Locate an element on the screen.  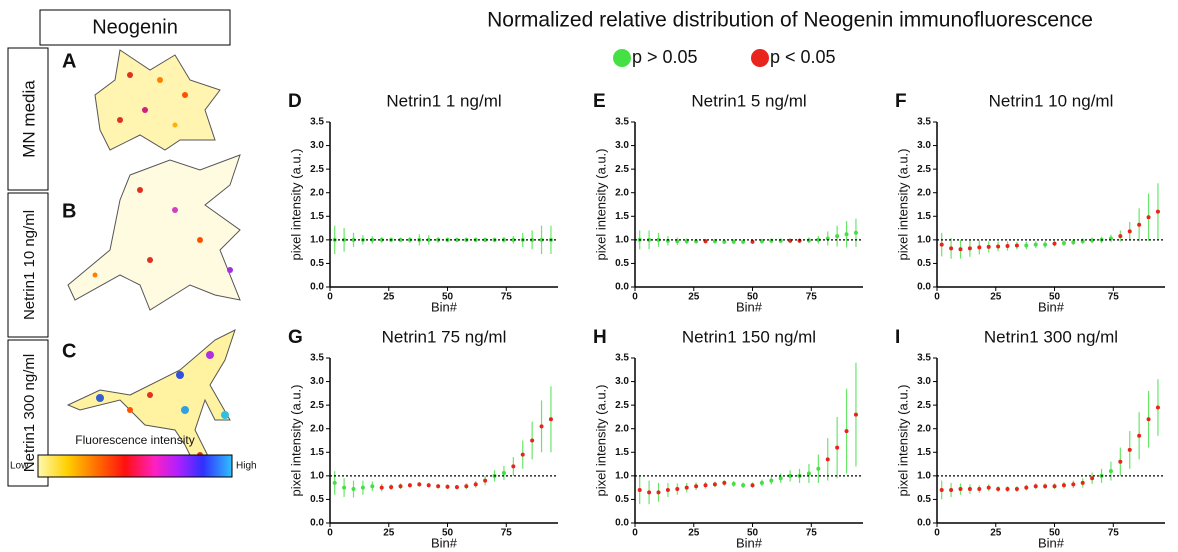
panel-letter: F is located at coordinates (901, 101).